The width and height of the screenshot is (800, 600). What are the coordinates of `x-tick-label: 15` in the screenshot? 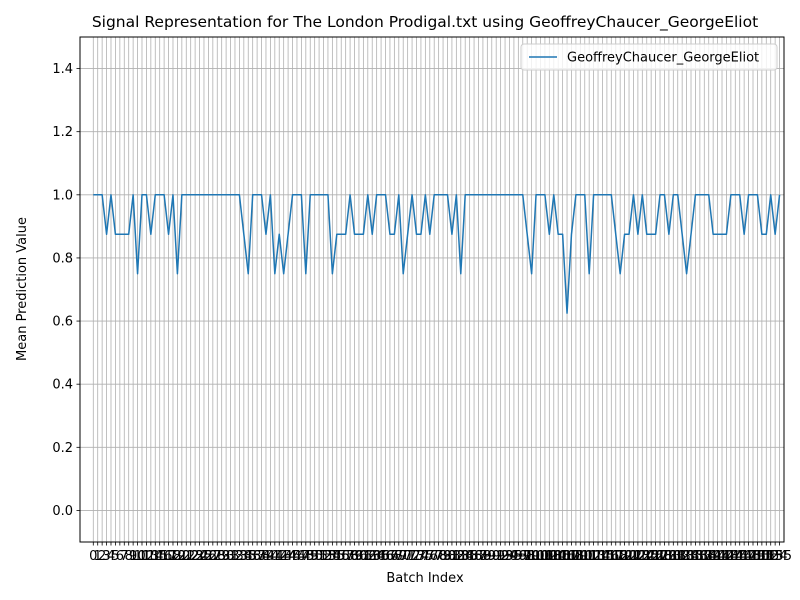 It's located at (159, 556).